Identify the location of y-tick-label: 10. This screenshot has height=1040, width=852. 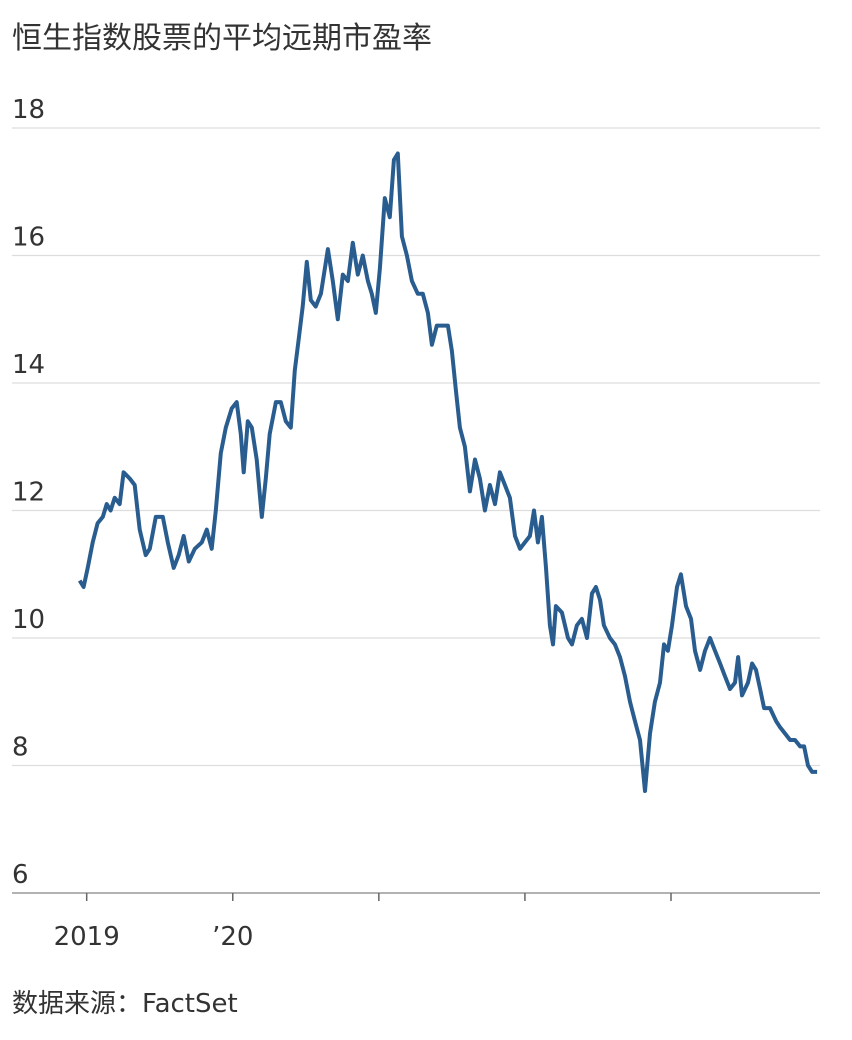
(28, 620).